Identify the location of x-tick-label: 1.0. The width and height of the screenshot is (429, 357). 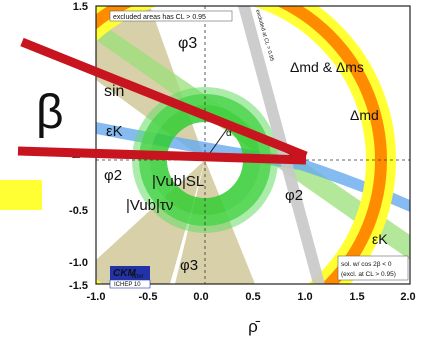
(304, 297).